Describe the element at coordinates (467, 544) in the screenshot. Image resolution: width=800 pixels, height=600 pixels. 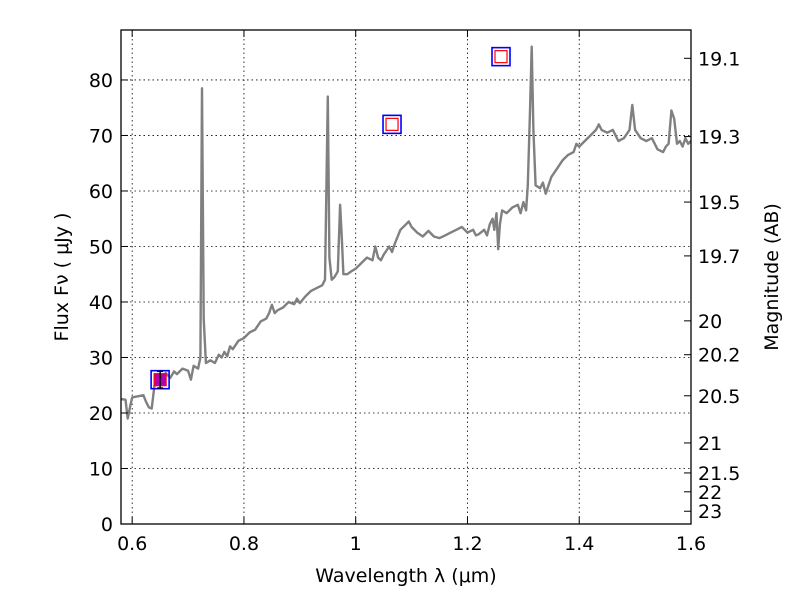
I see `x-tick-label: 1.2` at that location.